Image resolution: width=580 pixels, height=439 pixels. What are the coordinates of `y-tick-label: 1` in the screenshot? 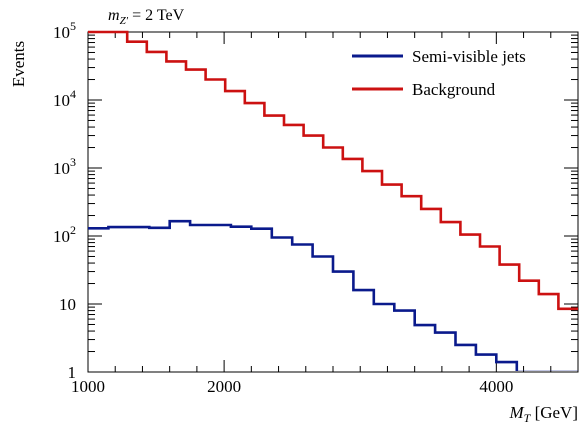 It's located at (72, 372).